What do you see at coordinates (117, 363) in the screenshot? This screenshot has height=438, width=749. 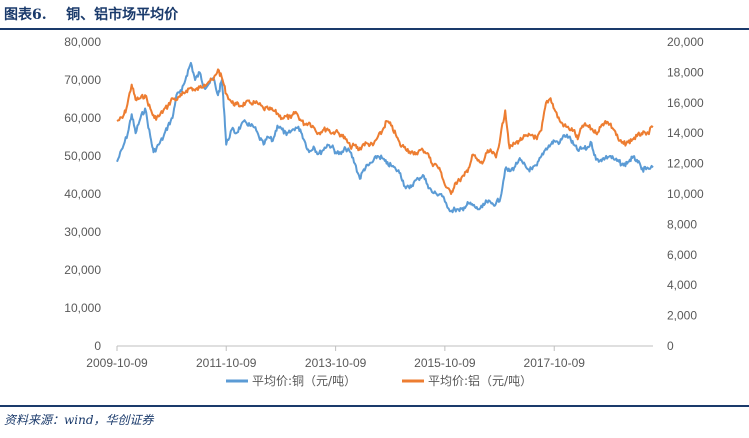 I see `x-tick-label: 2009-10-09` at bounding box center [117, 363].